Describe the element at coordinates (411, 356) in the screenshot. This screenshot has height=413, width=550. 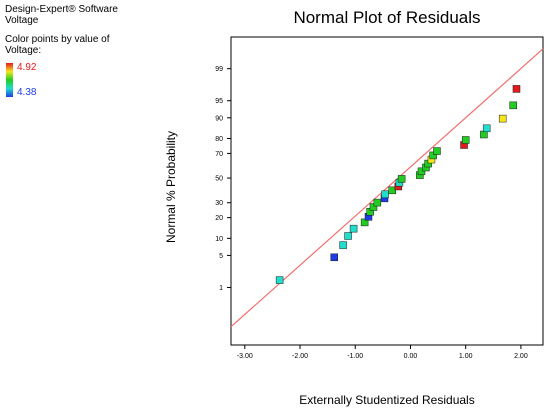
I see `x-tick-label: 0.00` at that location.